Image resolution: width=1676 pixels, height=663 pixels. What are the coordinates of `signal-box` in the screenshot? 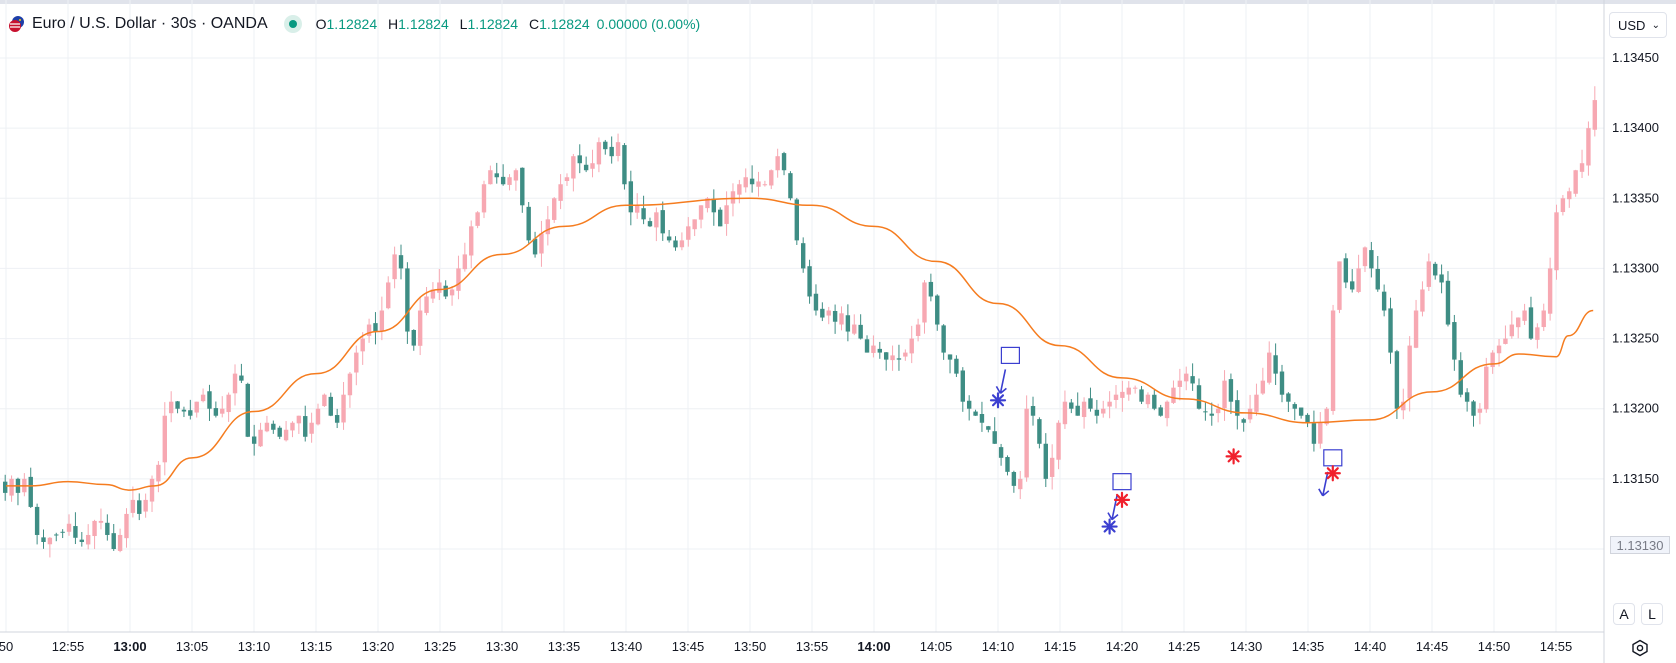 It's located at (1122, 482).